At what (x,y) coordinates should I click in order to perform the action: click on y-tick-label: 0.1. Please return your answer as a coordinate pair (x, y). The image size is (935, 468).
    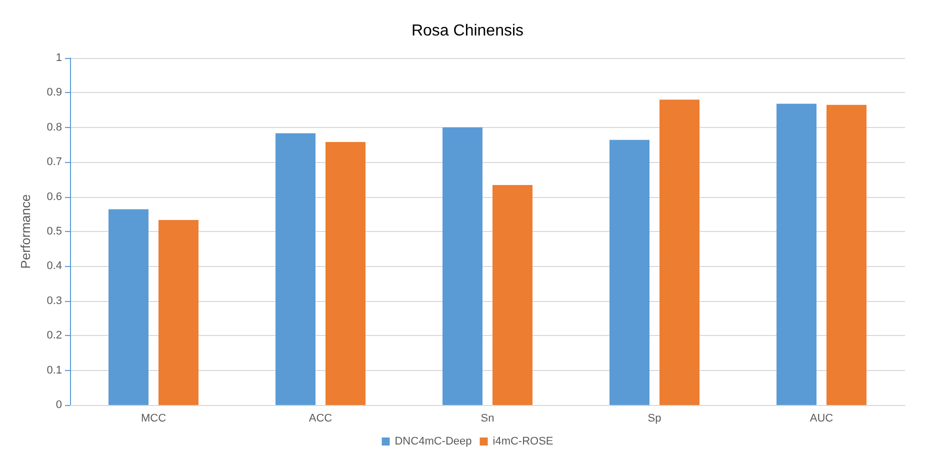
    Looking at the image, I should click on (54, 370).